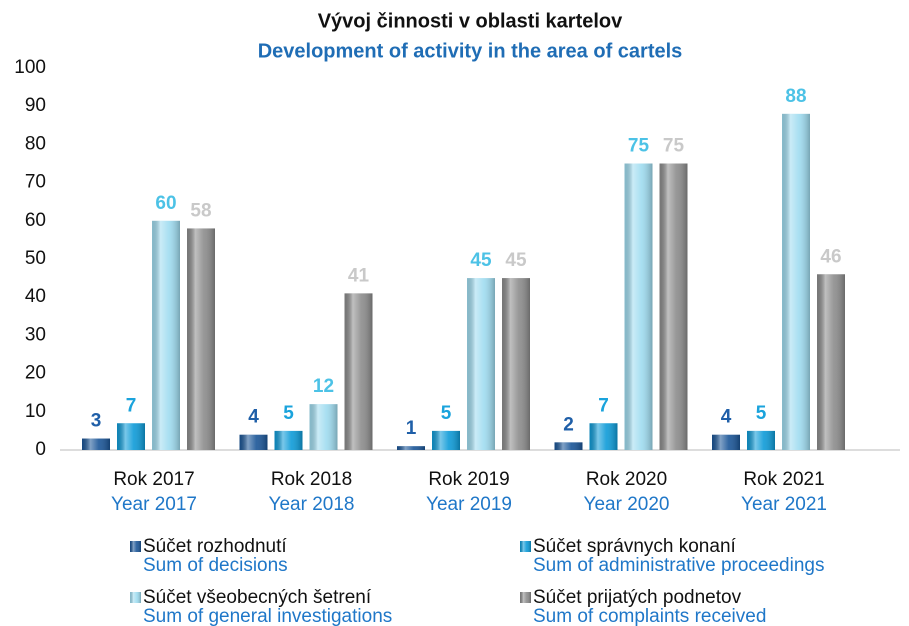 Image resolution: width=909 pixels, height=626 pixels. What do you see at coordinates (35, 105) in the screenshot?
I see `y-tick-label: 90` at bounding box center [35, 105].